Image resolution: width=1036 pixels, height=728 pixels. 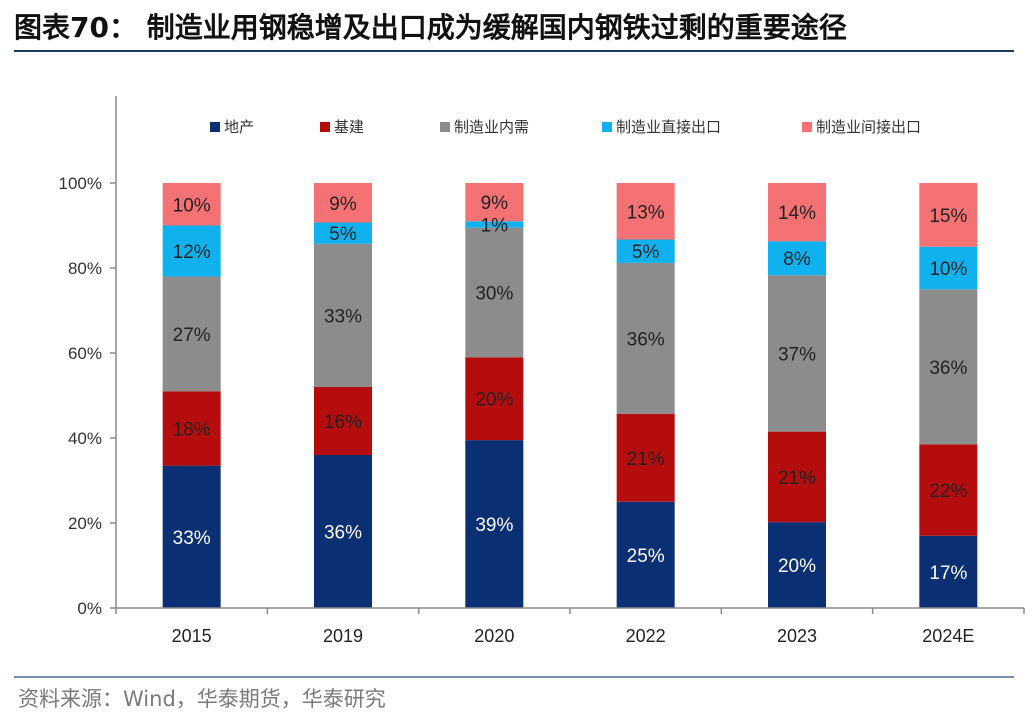 I want to click on bar-segment-manufacturing-domestic-2019, so click(x=343, y=315).